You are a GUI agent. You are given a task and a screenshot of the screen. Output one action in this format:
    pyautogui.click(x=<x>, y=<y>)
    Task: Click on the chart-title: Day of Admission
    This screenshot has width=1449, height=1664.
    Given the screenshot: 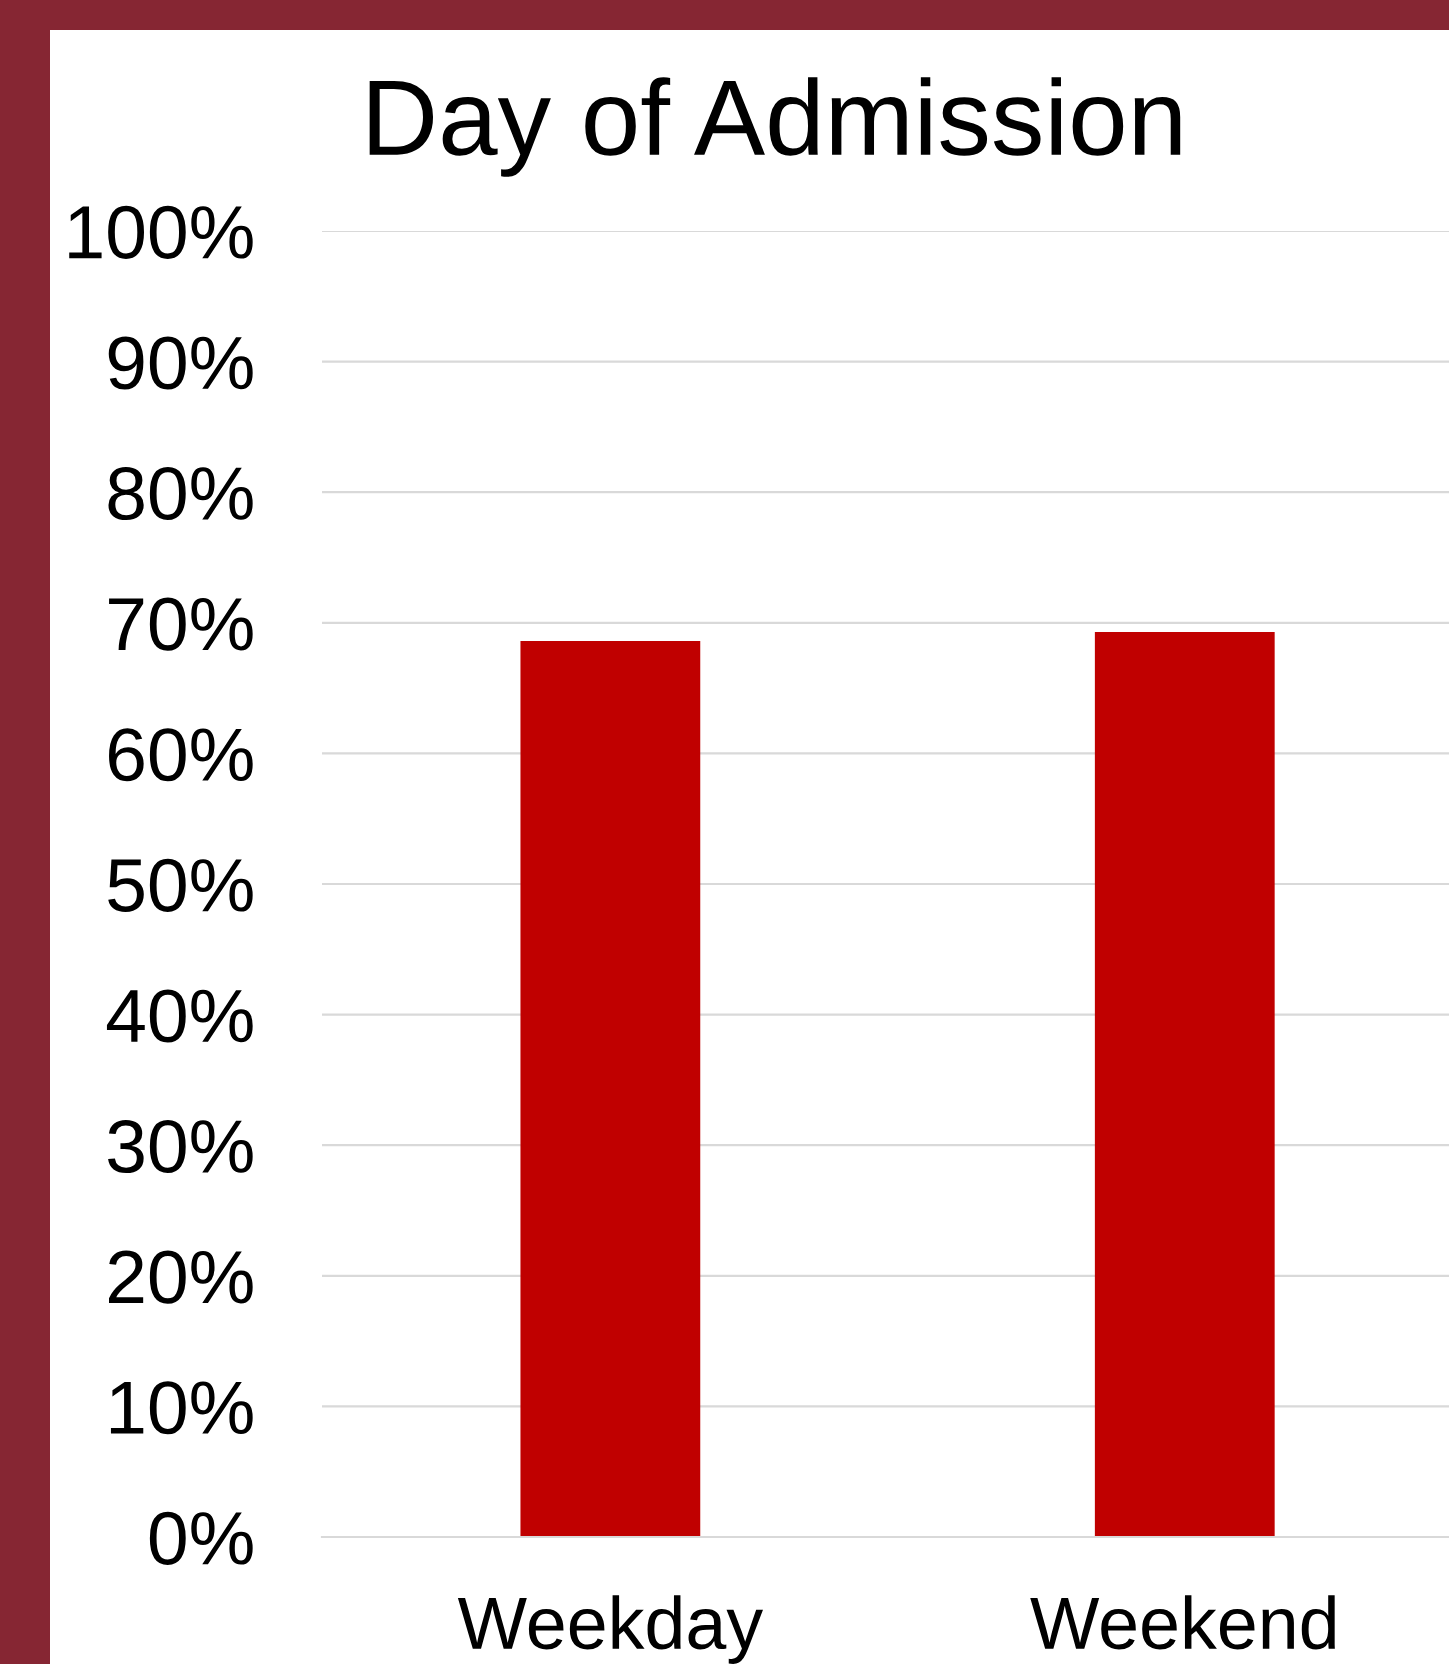 What is the action you would take?
    pyautogui.click(x=775, y=127)
    